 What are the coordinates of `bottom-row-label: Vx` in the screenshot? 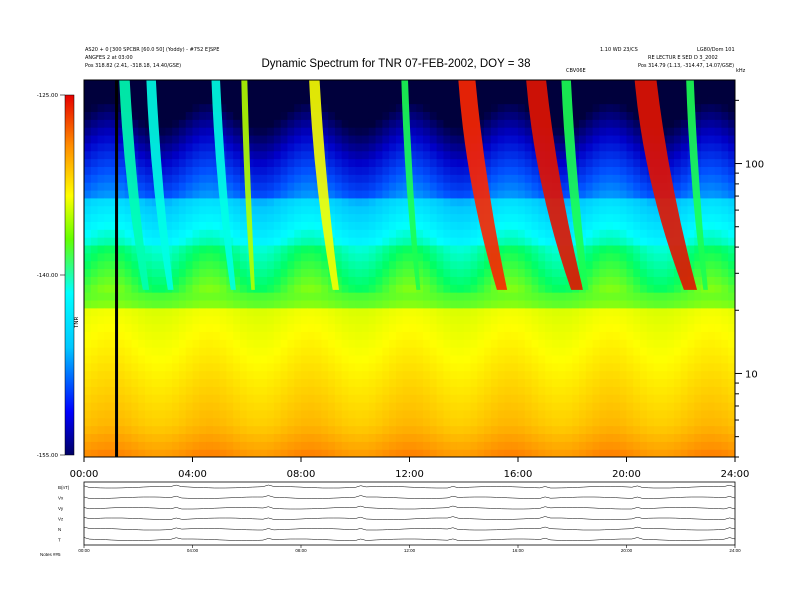 It's located at (61, 497).